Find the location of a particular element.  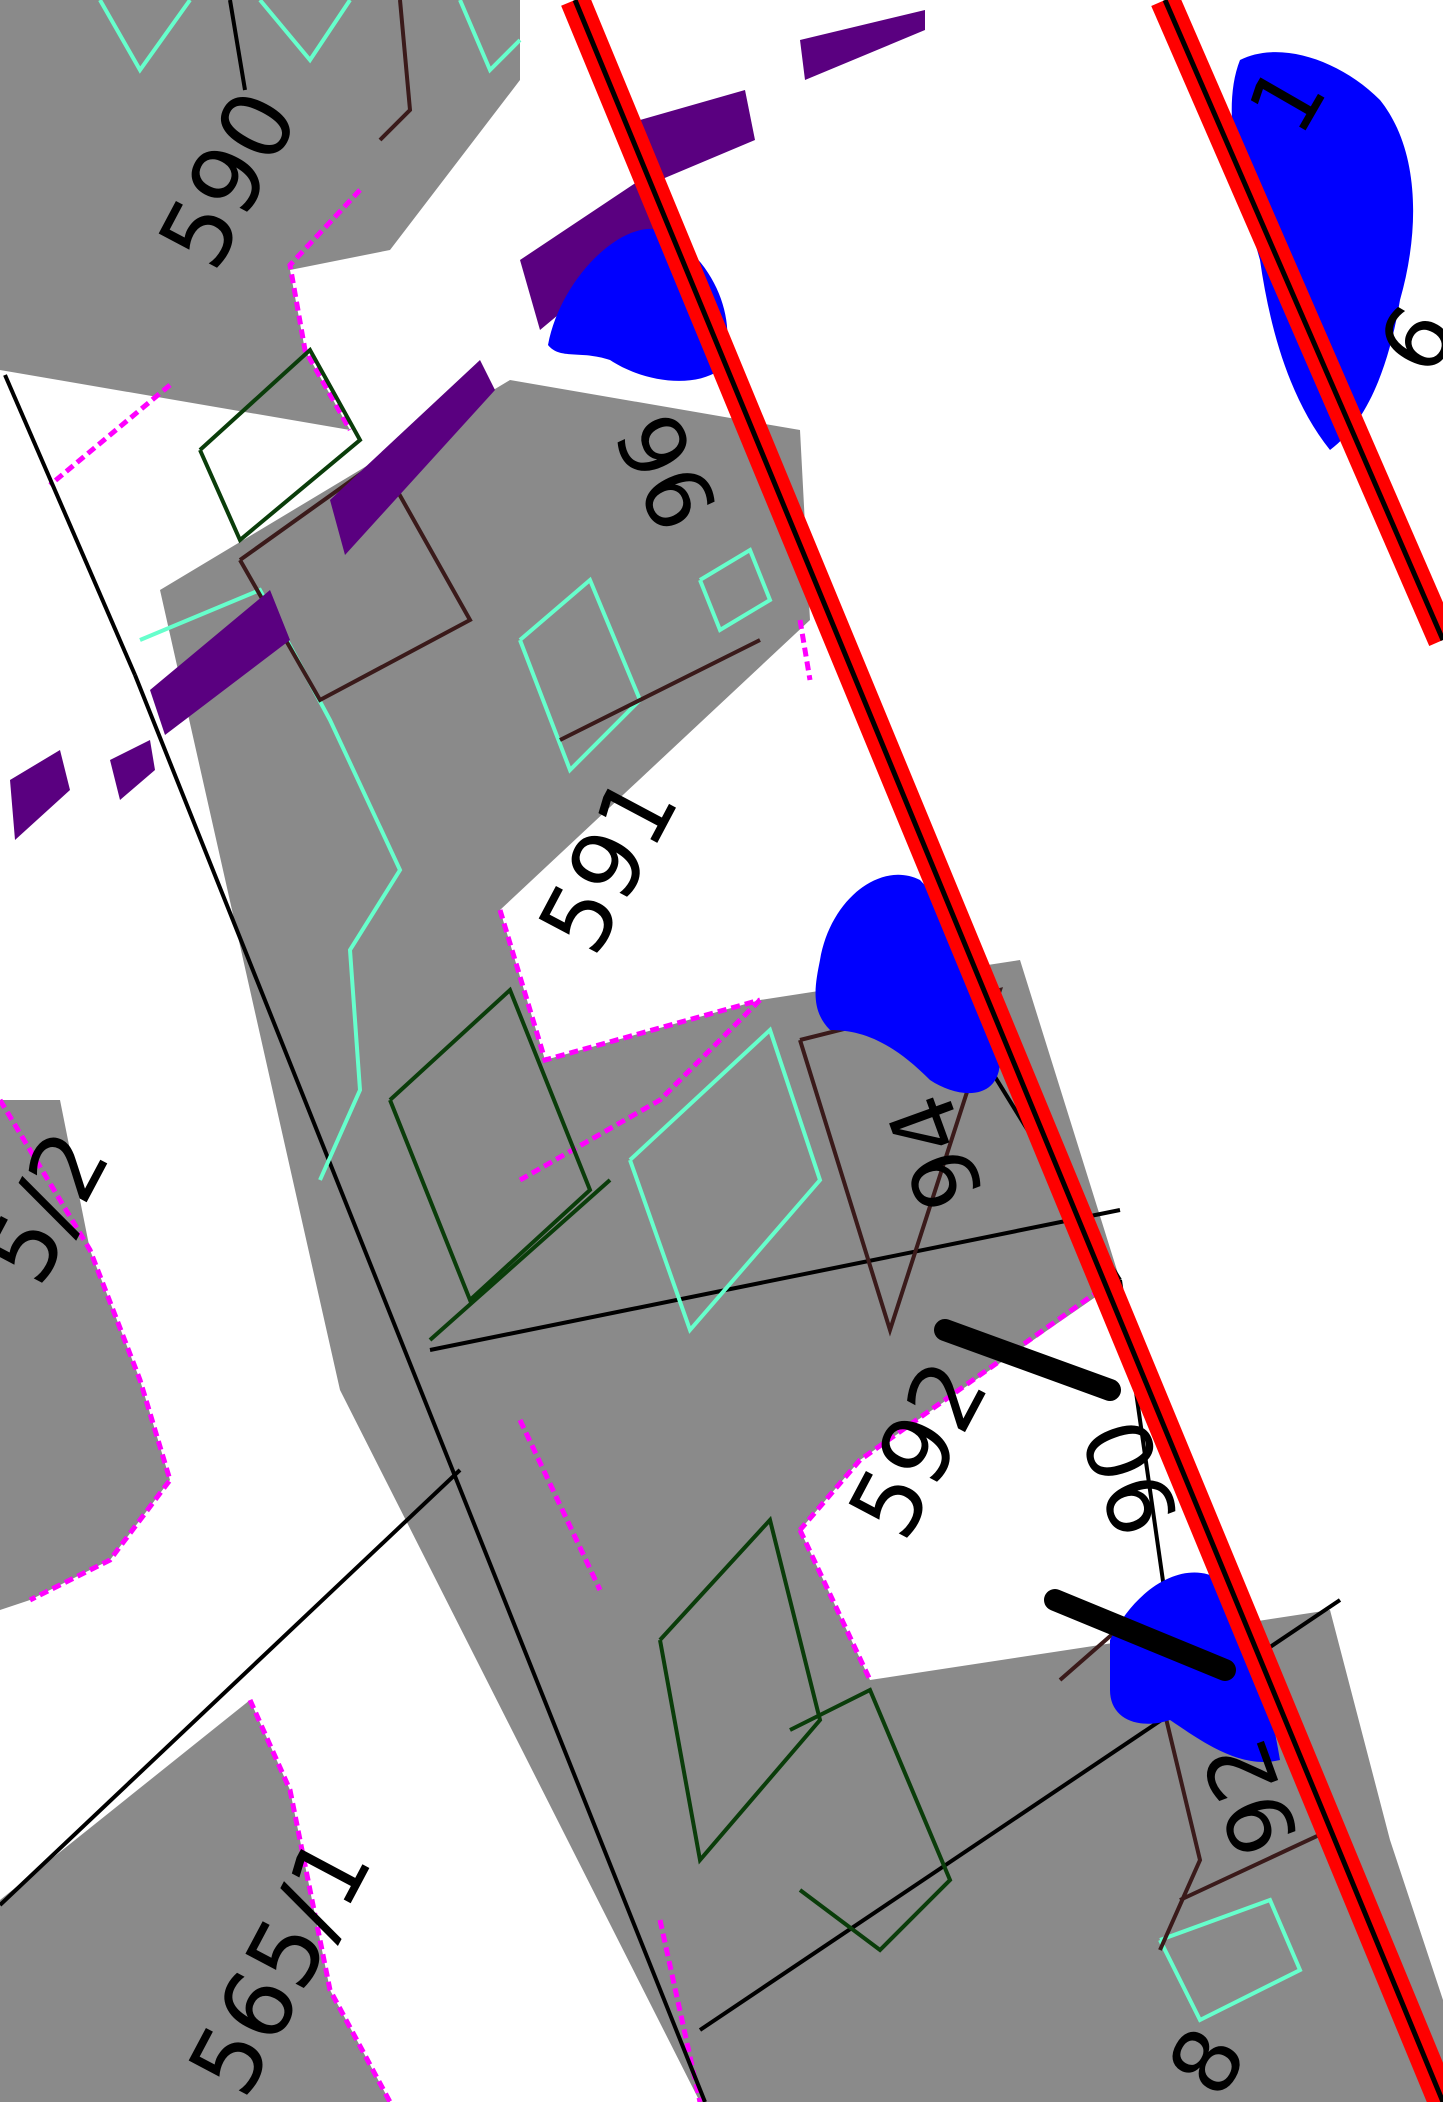

parcel-590-area is located at coordinates (260, 215).